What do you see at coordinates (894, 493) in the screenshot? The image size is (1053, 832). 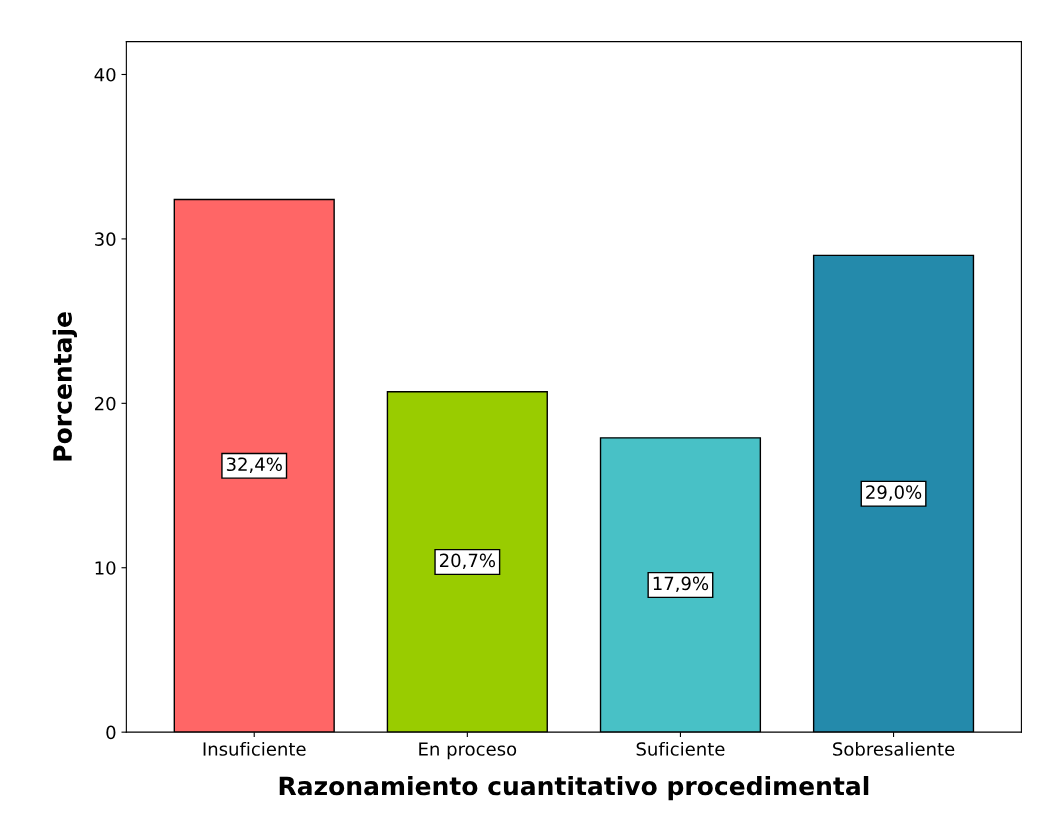 I see `data-label: 29,0%` at bounding box center [894, 493].